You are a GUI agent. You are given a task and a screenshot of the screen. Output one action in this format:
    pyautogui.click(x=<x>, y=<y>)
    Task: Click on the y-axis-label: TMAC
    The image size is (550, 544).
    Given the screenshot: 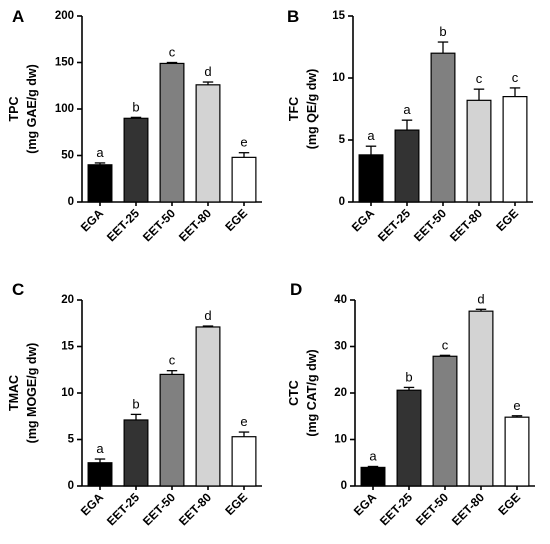 What is the action you would take?
    pyautogui.click(x=14, y=393)
    